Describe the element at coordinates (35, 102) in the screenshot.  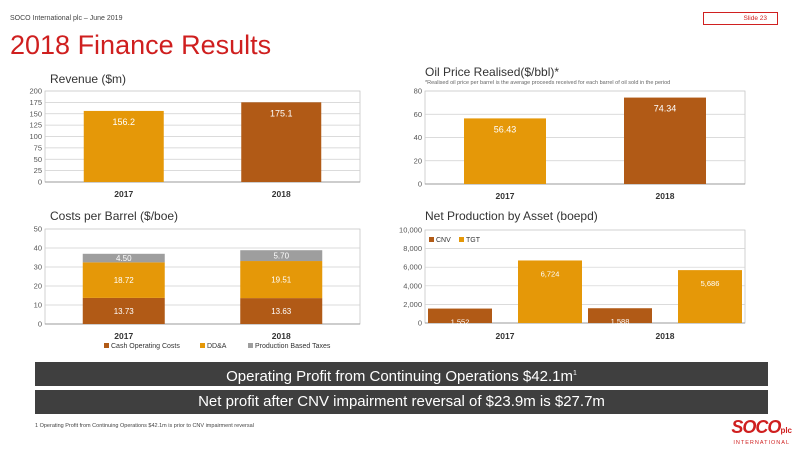
I see `revenue-y-tick-label: 175` at that location.